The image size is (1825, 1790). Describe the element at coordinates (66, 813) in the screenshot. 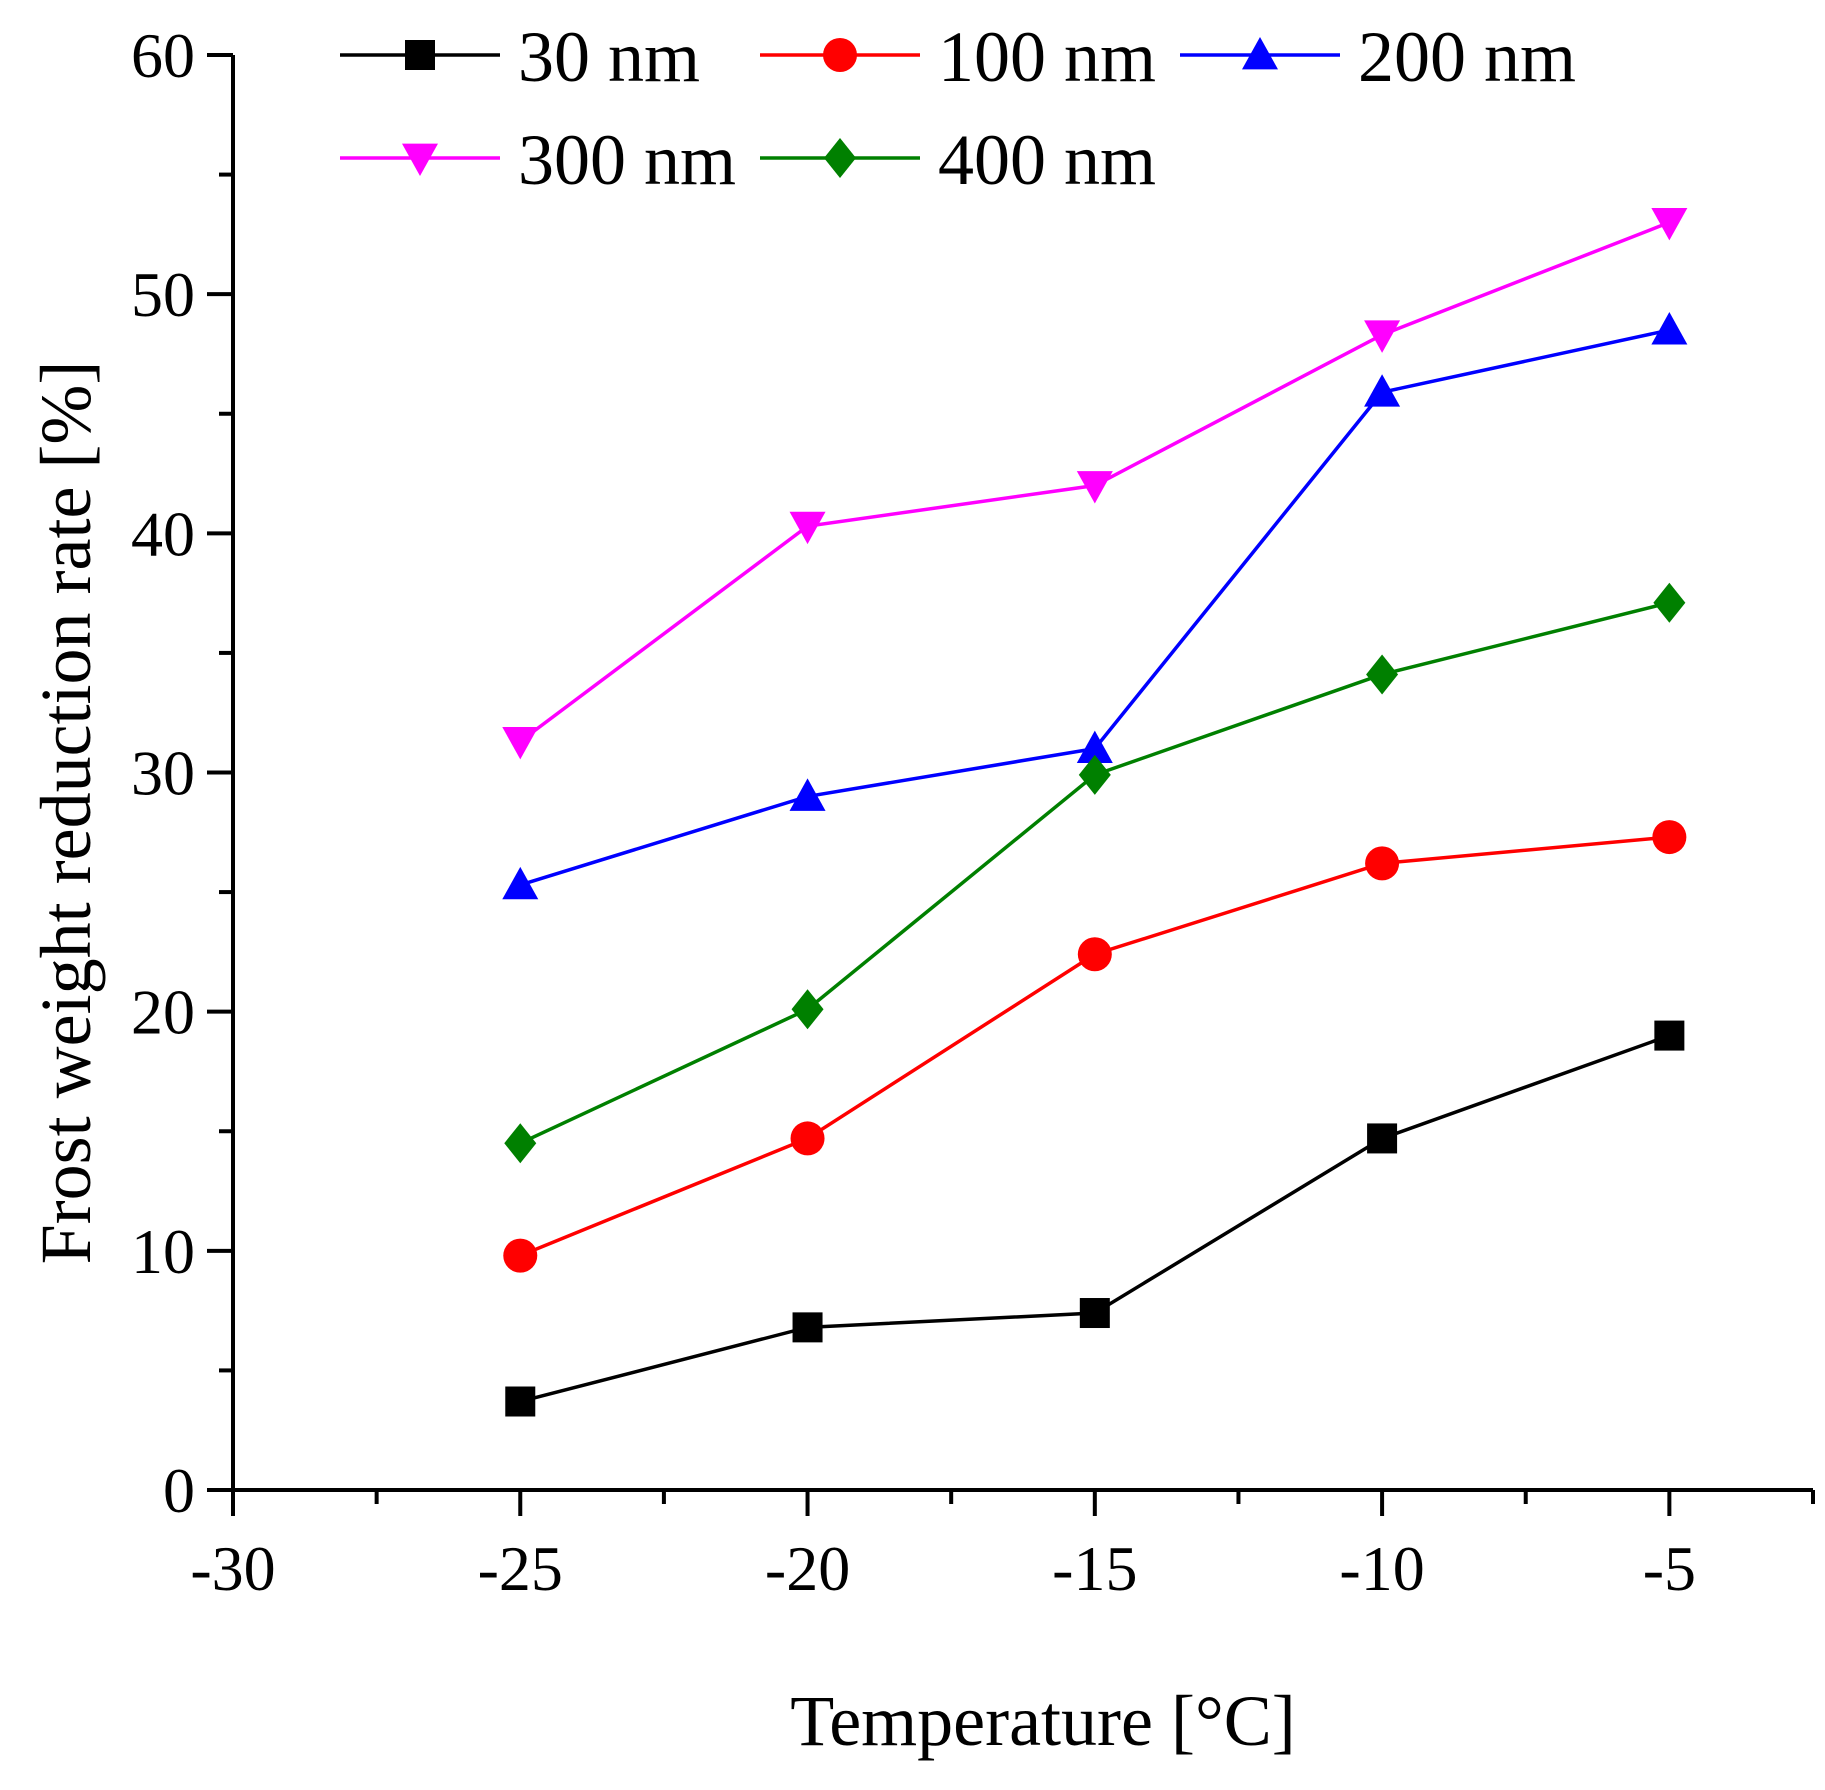

I see `y-axis-title: Frost weight reduction rate [%]` at that location.